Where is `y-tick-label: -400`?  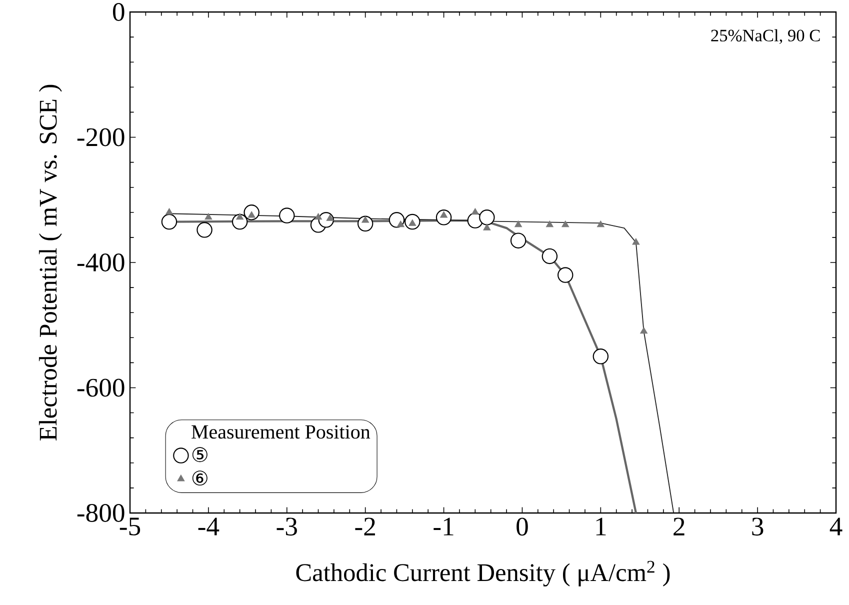 y-tick-label: -400 is located at coordinates (100, 262).